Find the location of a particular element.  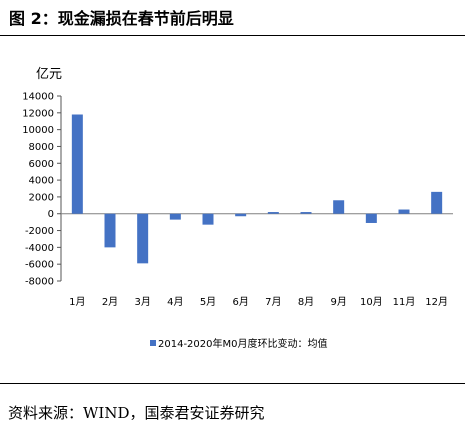

x-tick-label: 3月 is located at coordinates (142, 302).